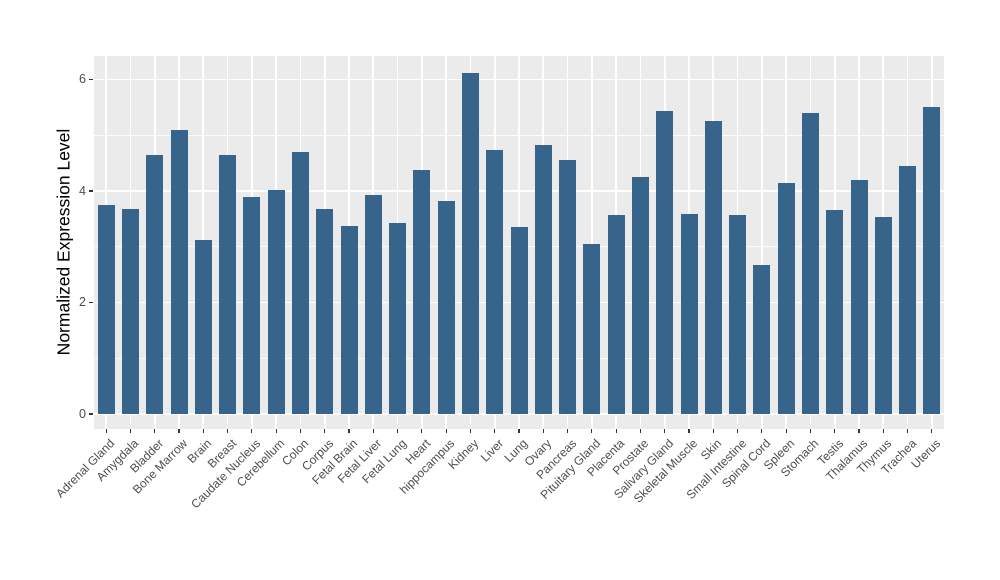  Describe the element at coordinates (228, 284) in the screenshot. I see `bar-breast` at that location.